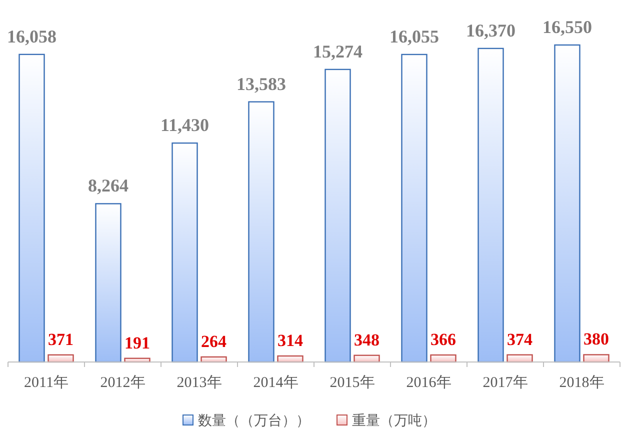  I want to click on x-tick-label: 2018年, so click(581, 382).